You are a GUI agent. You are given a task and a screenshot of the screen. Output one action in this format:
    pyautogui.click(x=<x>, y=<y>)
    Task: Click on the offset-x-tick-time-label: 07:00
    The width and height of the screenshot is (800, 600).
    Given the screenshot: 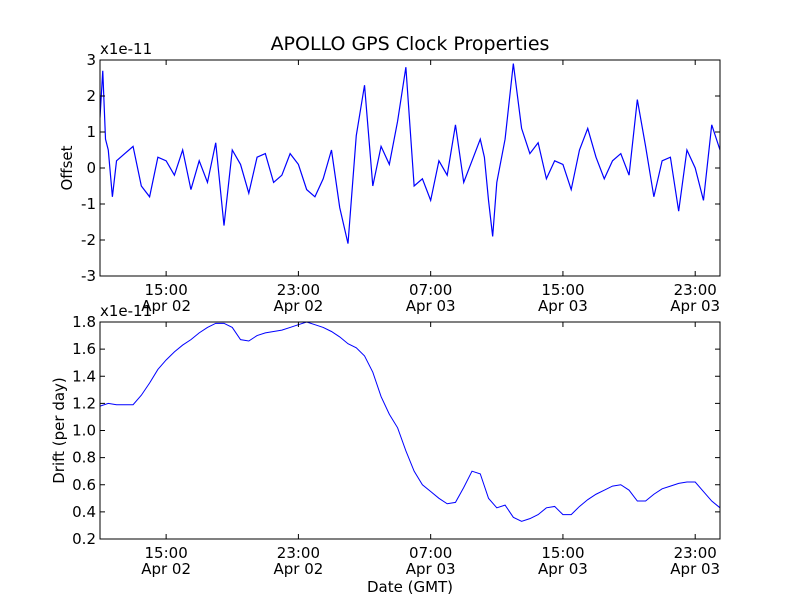 What is the action you would take?
    pyautogui.click(x=430, y=290)
    